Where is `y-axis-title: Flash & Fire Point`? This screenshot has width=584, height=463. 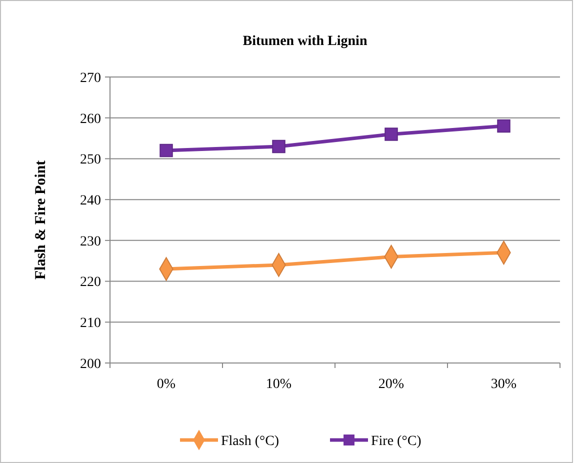 y-axis-title: Flash & Fire Point is located at coordinates (41, 220).